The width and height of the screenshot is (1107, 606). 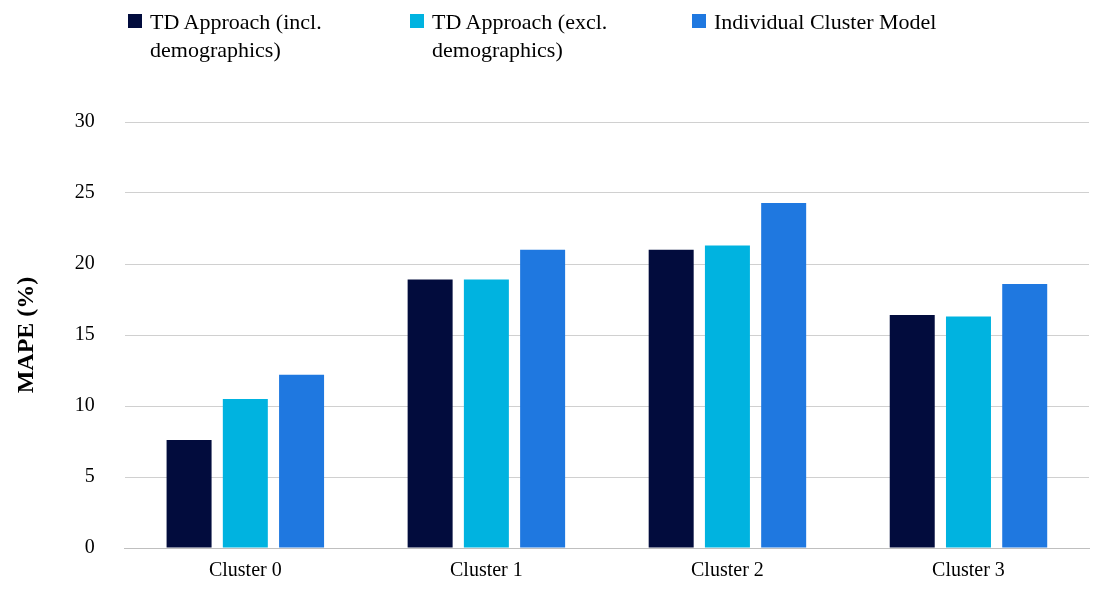 I want to click on y-axis-title: MAPE (%), so click(x=24, y=335).